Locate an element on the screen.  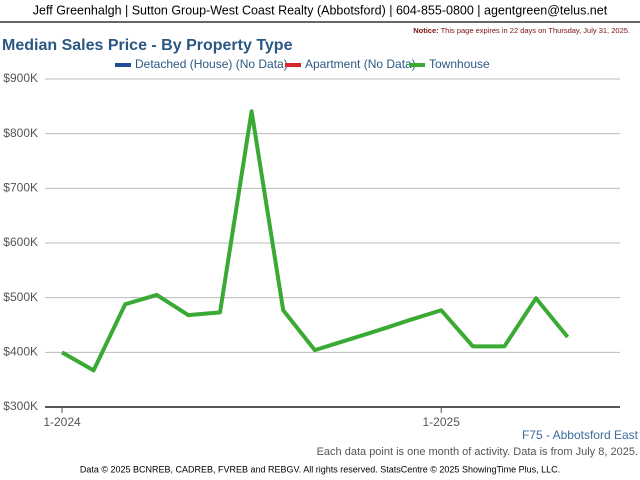
legend-item: Townhouse is located at coordinates (449, 64).